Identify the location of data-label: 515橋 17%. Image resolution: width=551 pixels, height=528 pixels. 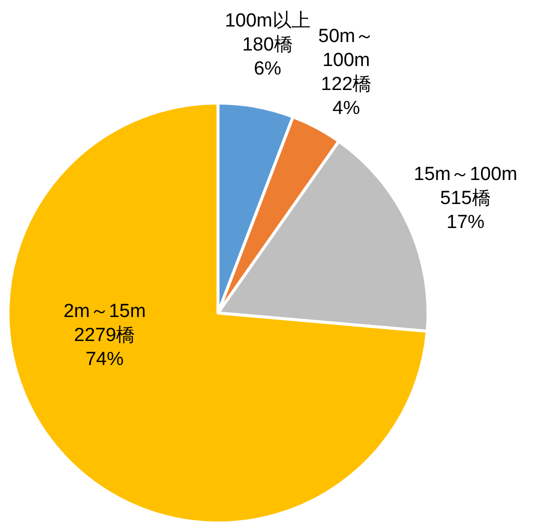
(465, 209).